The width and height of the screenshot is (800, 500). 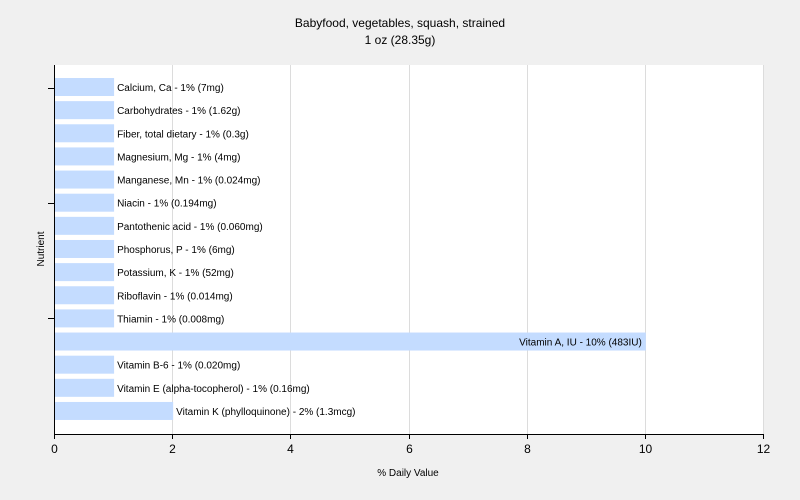 What do you see at coordinates (408, 473) in the screenshot?
I see `x-axis-label: % Daily Value` at bounding box center [408, 473].